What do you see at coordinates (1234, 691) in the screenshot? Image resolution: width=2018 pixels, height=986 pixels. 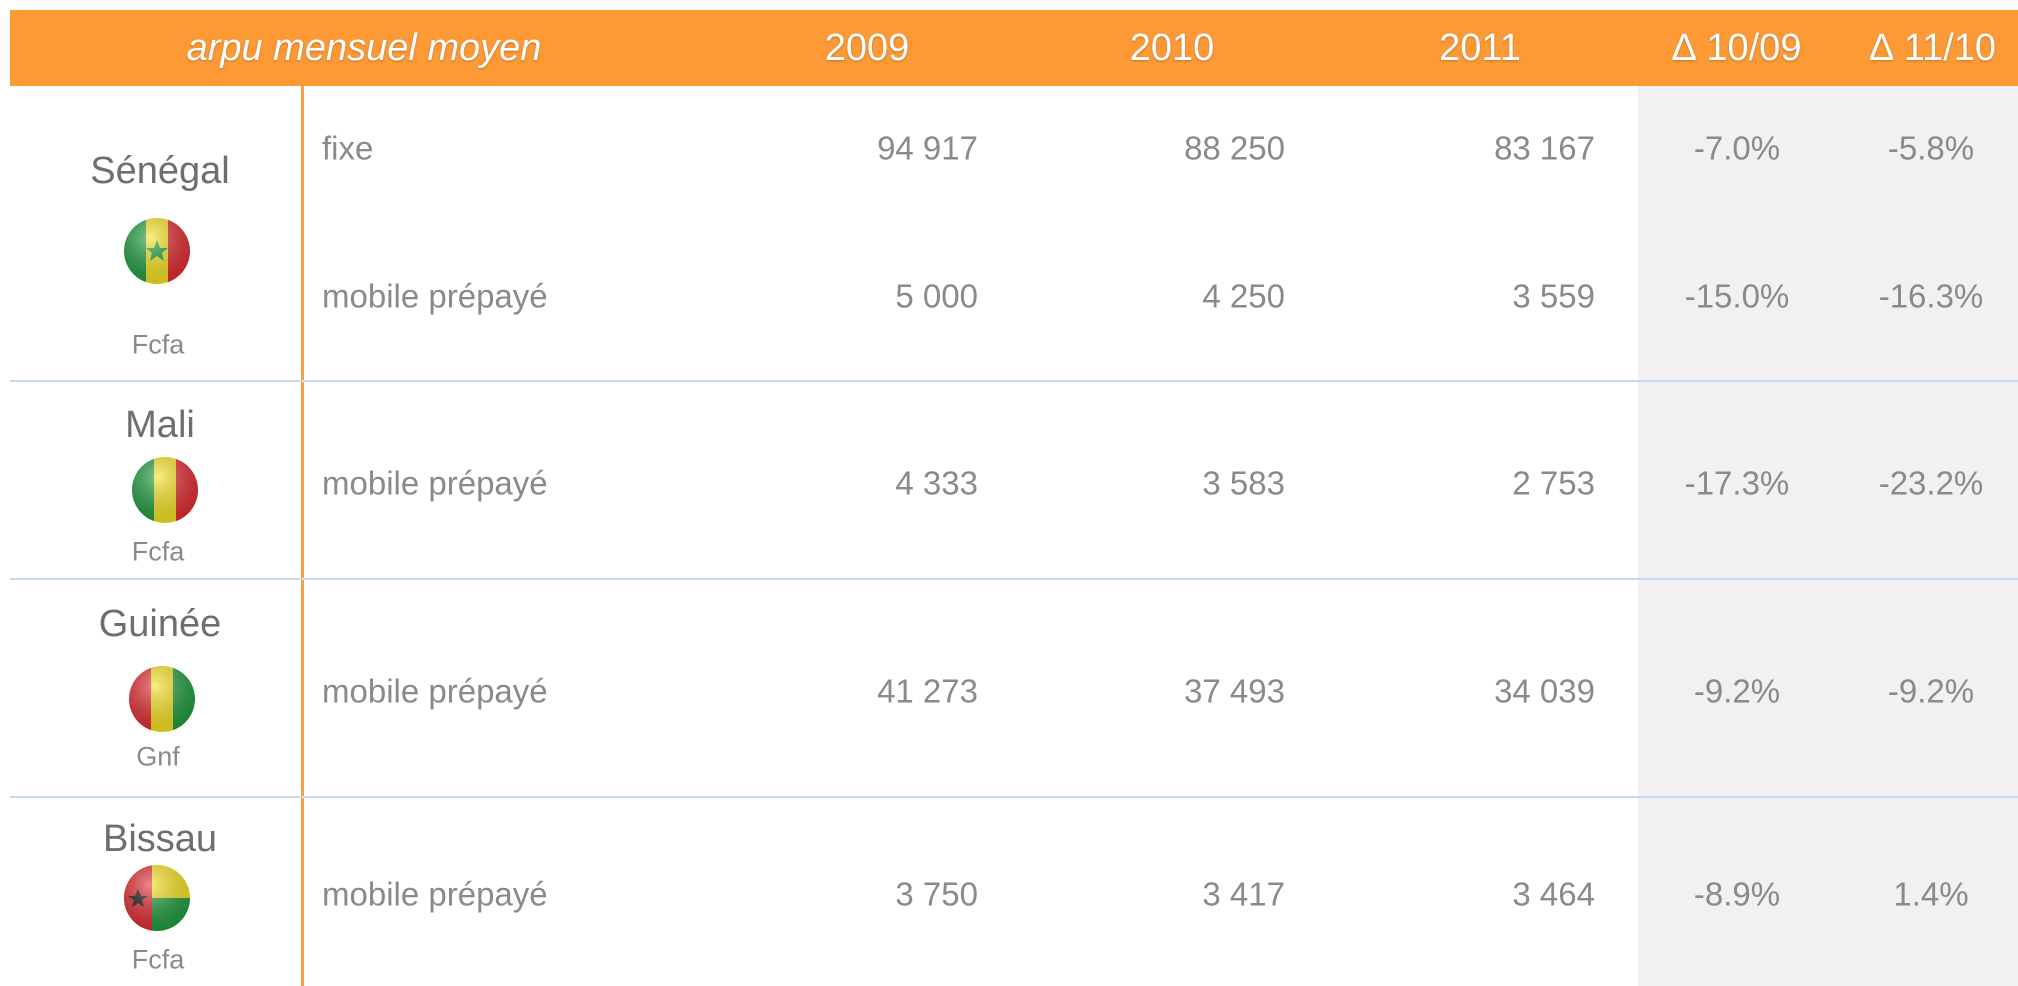 I see `cell-value: 37 493` at bounding box center [1234, 691].